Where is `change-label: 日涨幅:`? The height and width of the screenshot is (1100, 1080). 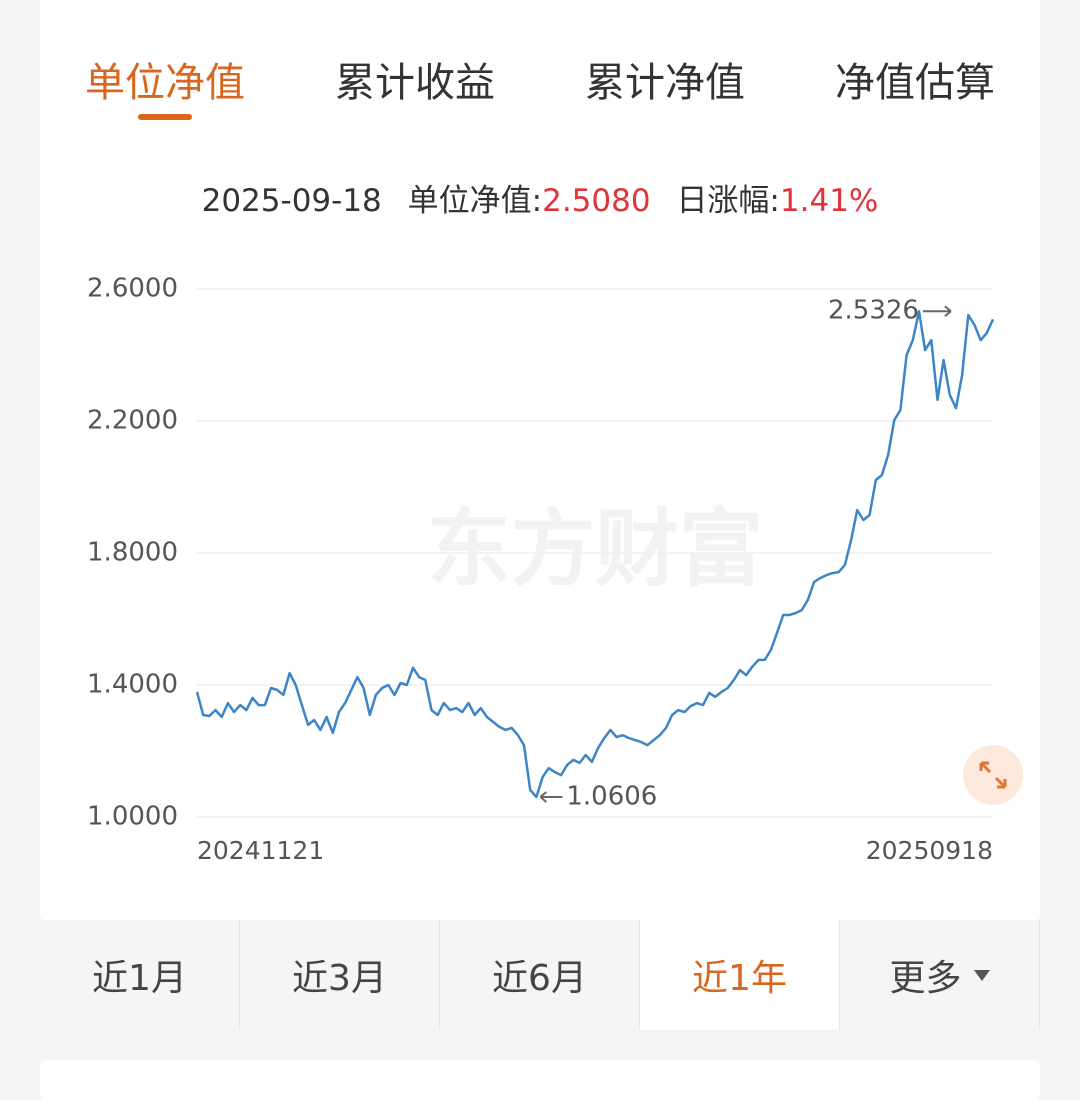
change-label: 日涨幅: is located at coordinates (728, 201).